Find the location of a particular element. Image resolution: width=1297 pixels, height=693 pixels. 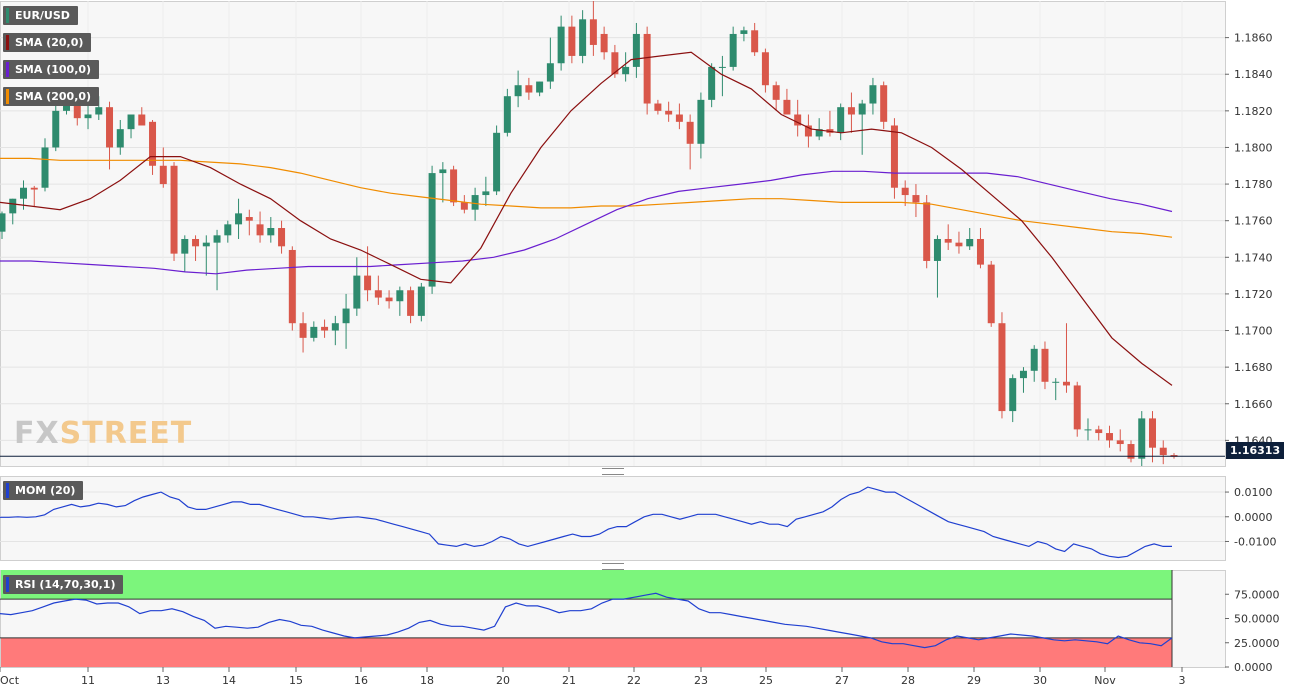

legend-mom-label: MOM (20) is located at coordinates (45, 490).